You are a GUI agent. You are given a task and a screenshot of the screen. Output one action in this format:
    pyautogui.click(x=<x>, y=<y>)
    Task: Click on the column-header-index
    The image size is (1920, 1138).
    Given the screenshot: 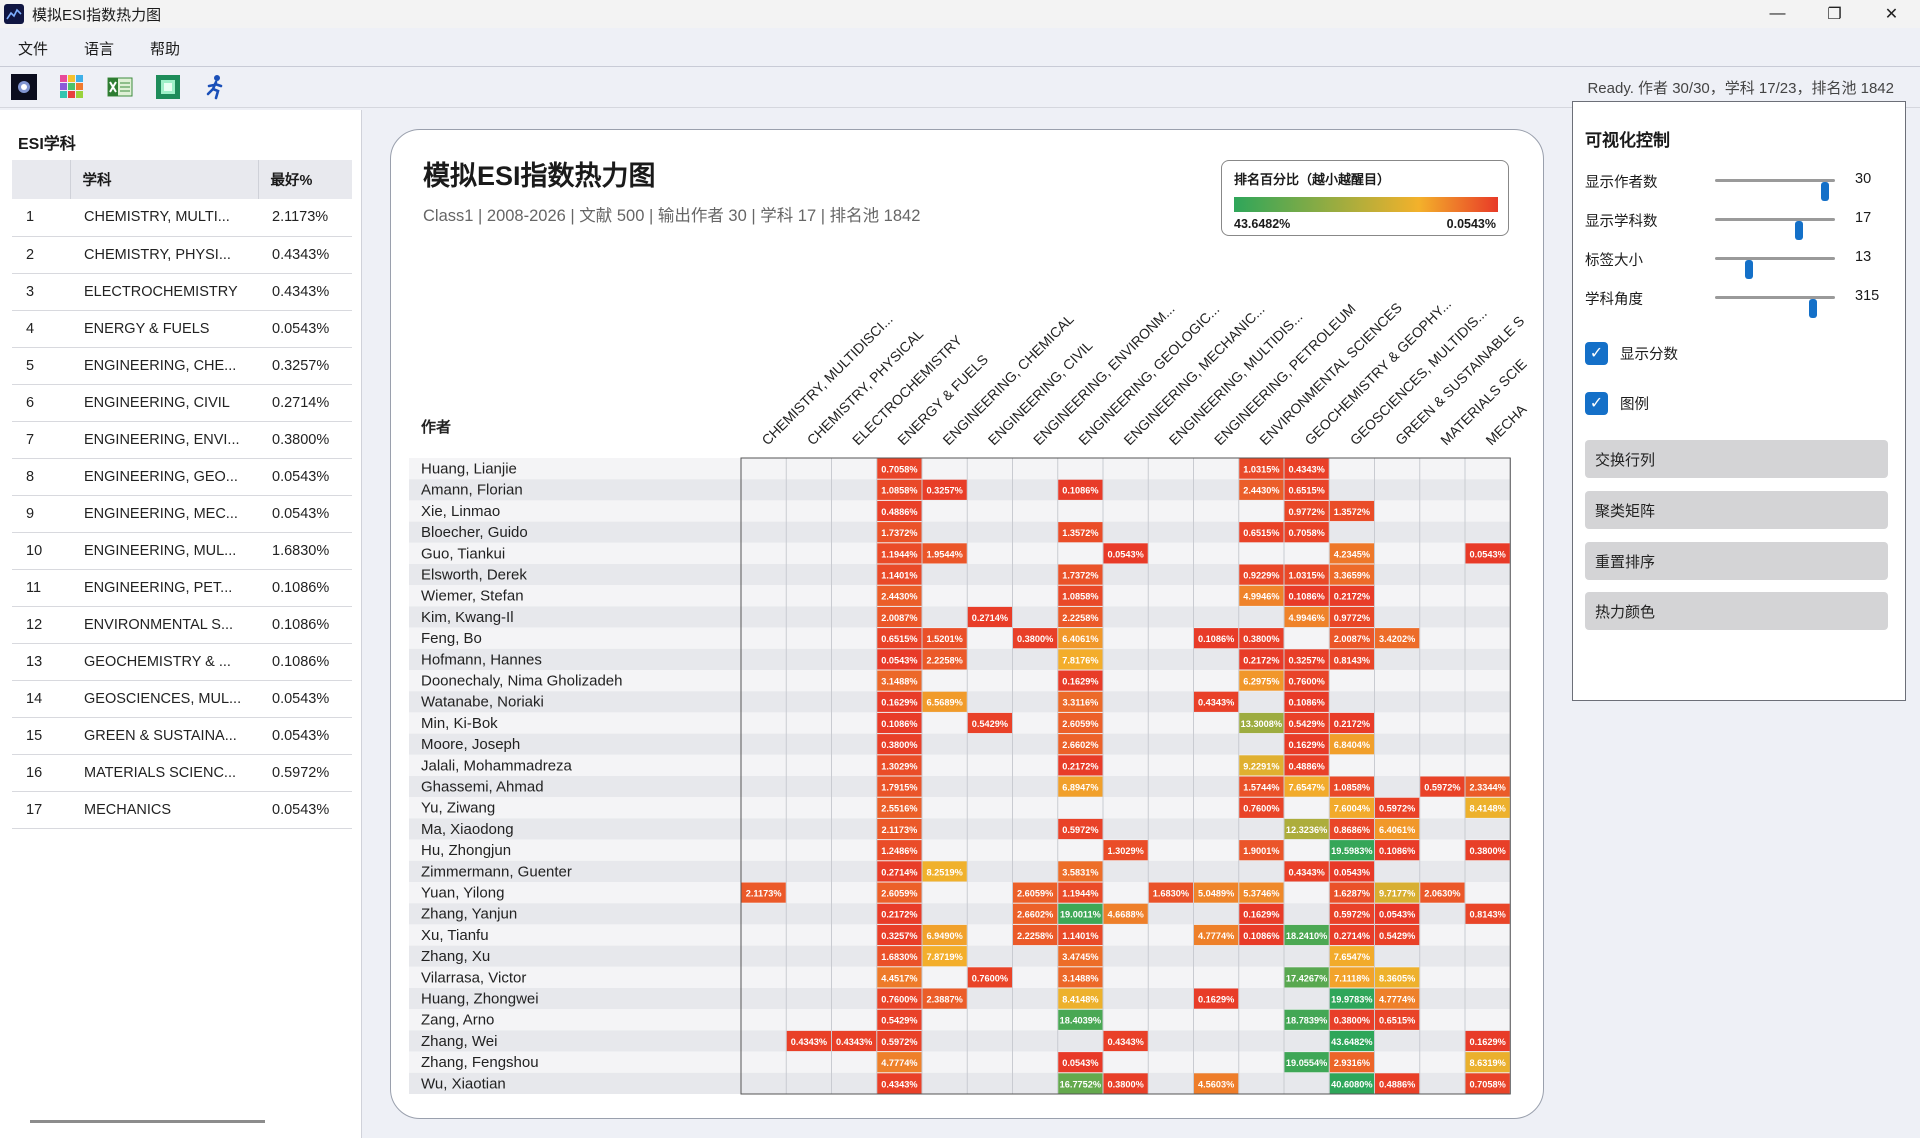 What is the action you would take?
    pyautogui.click(x=41, y=179)
    